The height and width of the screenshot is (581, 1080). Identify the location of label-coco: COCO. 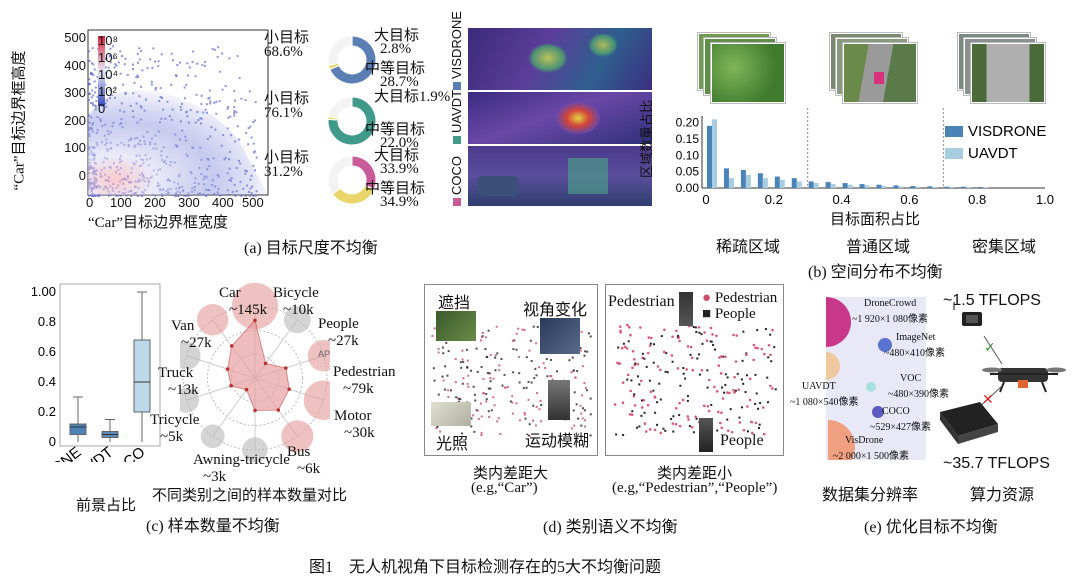
(456, 181).